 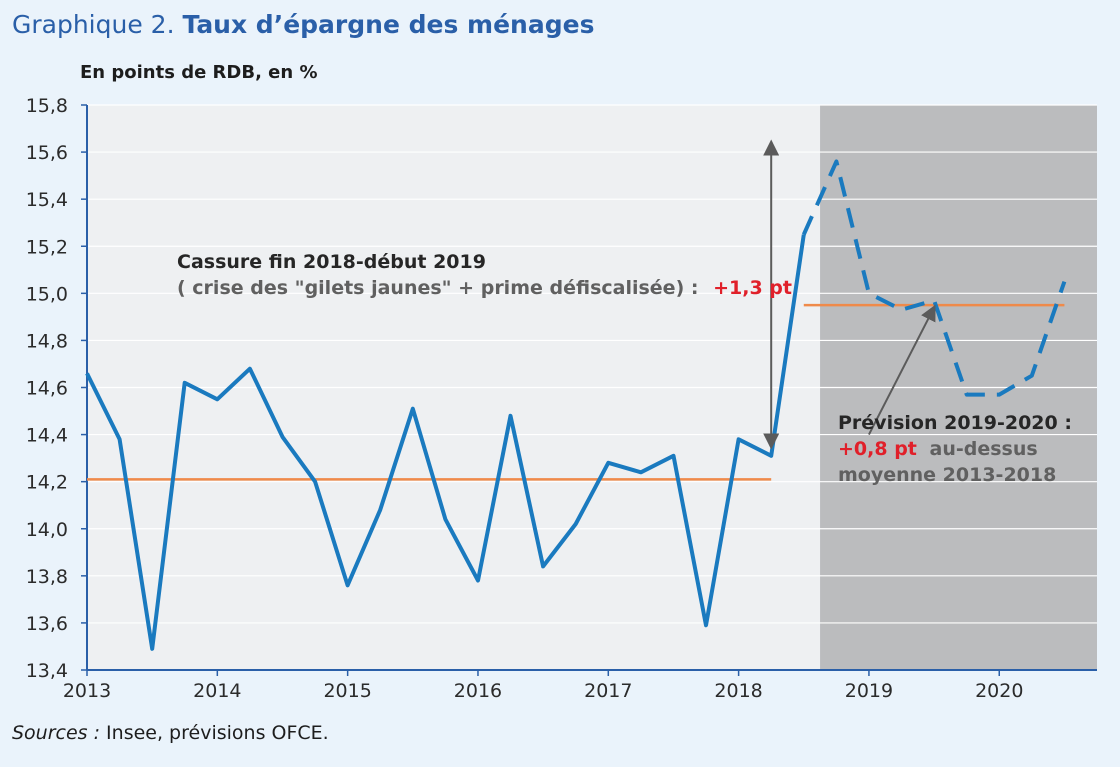 I want to click on y-tick-label: 14,0, so click(x=47, y=530).